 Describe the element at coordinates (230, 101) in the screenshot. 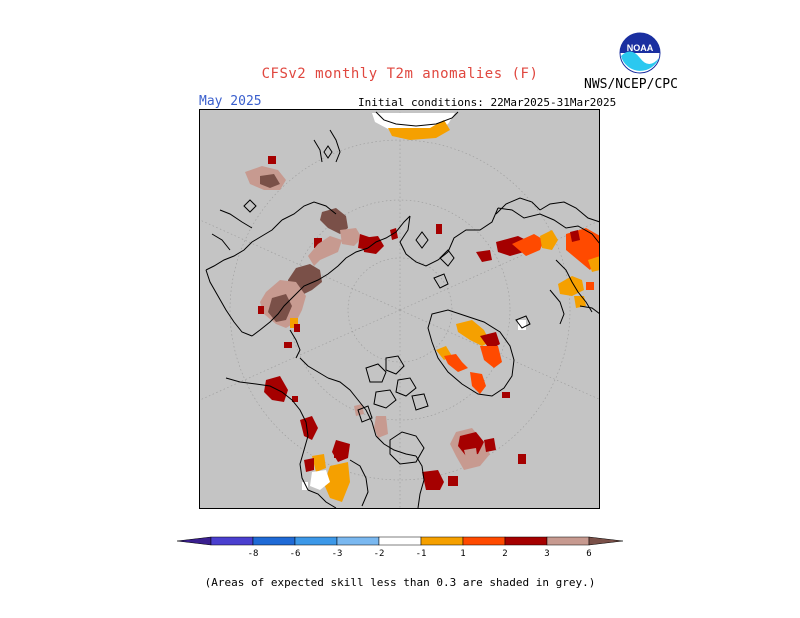

I see `forecast-month: May 2025` at that location.